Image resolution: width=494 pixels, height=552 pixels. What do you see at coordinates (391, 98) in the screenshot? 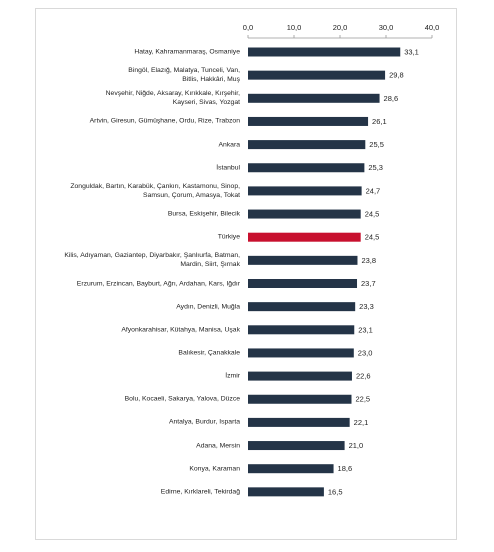
I see `value-label: 28,6` at bounding box center [391, 98].